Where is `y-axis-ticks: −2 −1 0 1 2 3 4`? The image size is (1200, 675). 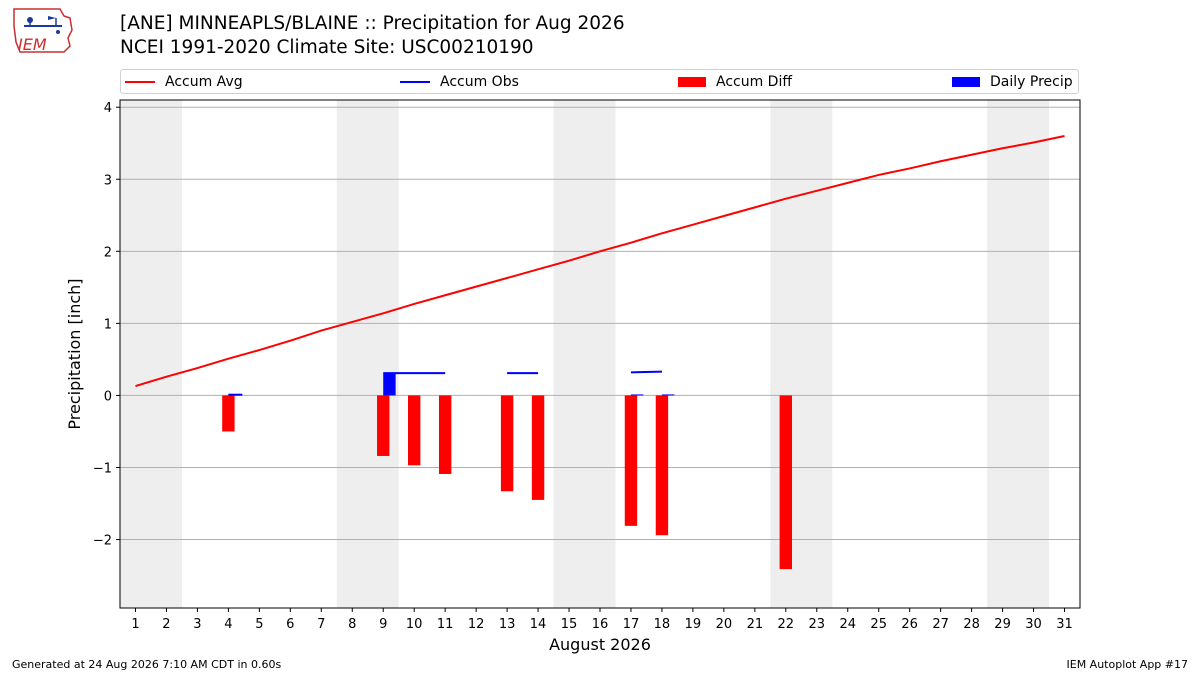
y-axis-ticks: −2 −1 0 1 2 3 4 is located at coordinates (106, 325).